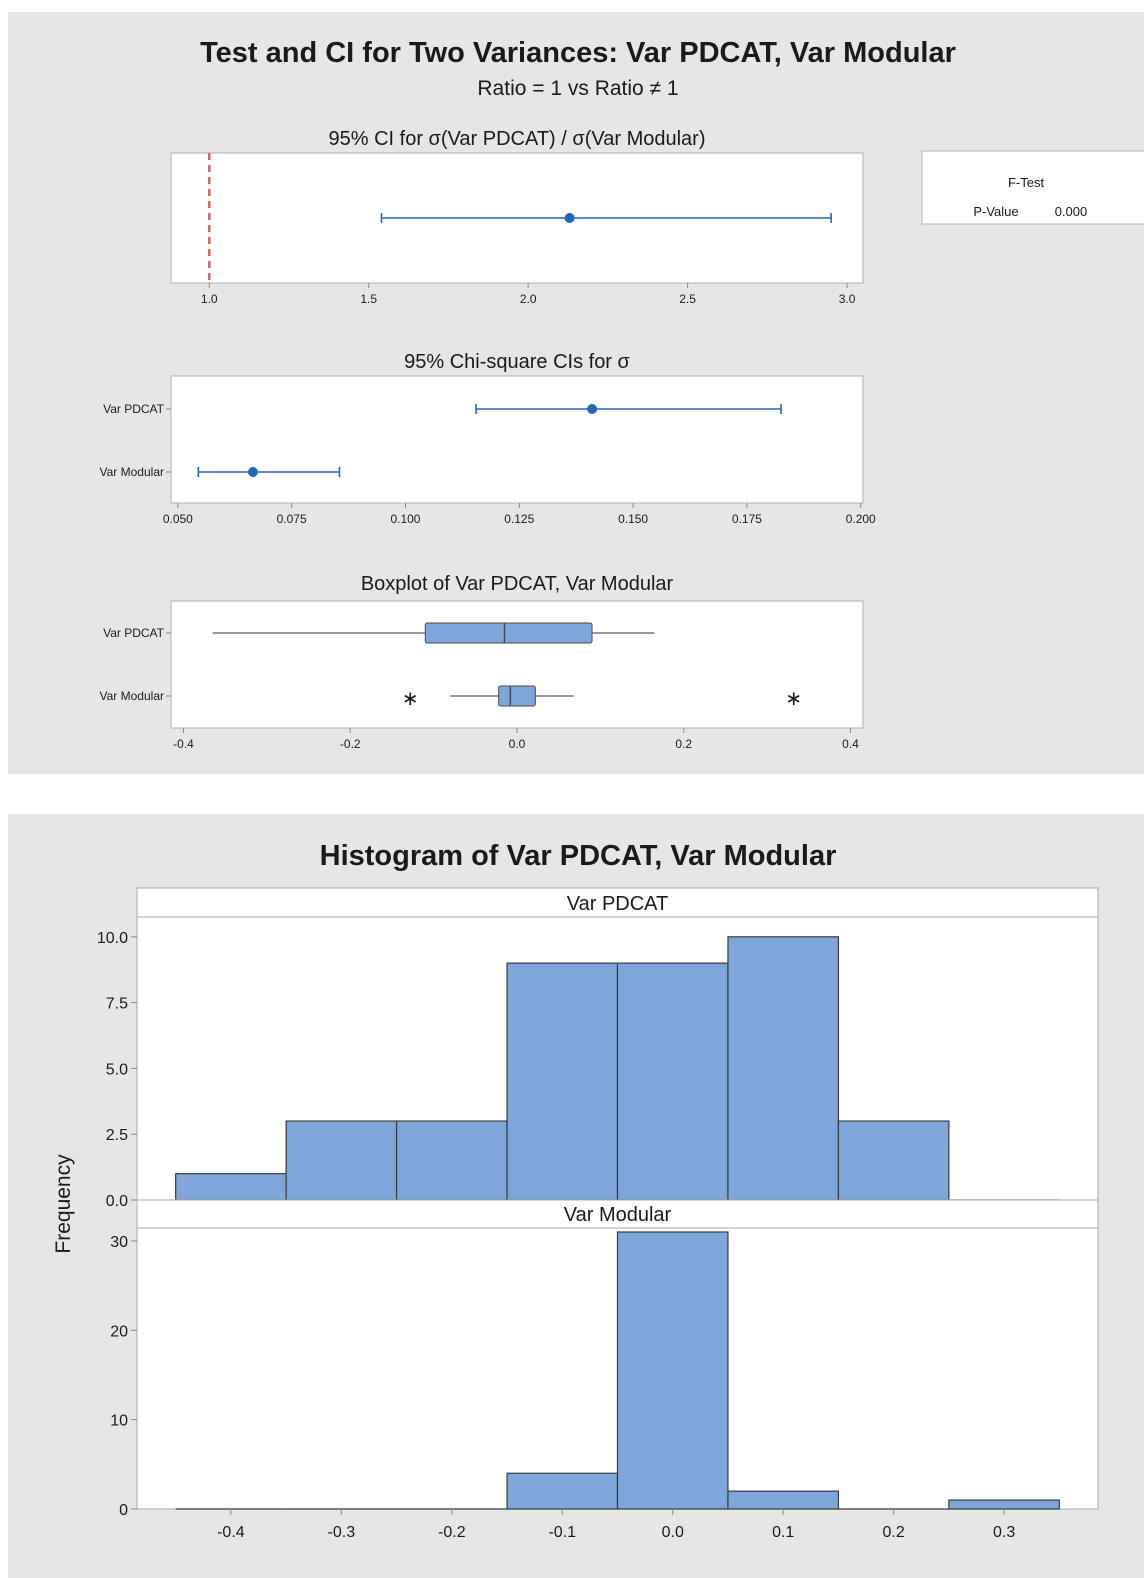 The width and height of the screenshot is (1144, 1578). Describe the element at coordinates (117, 1201) in the screenshot. I see `y-tick-label: 0.0` at that location.